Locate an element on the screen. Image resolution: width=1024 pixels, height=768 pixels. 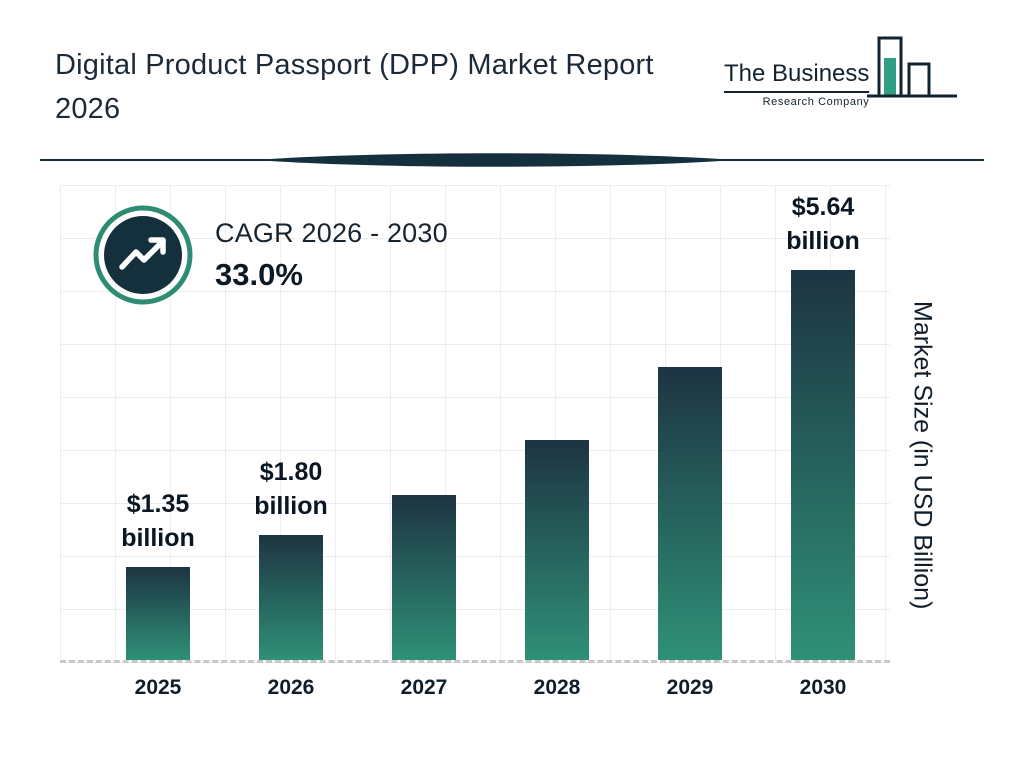
bar-value-label-2025: $1.35 billion is located at coordinates (158, 521).